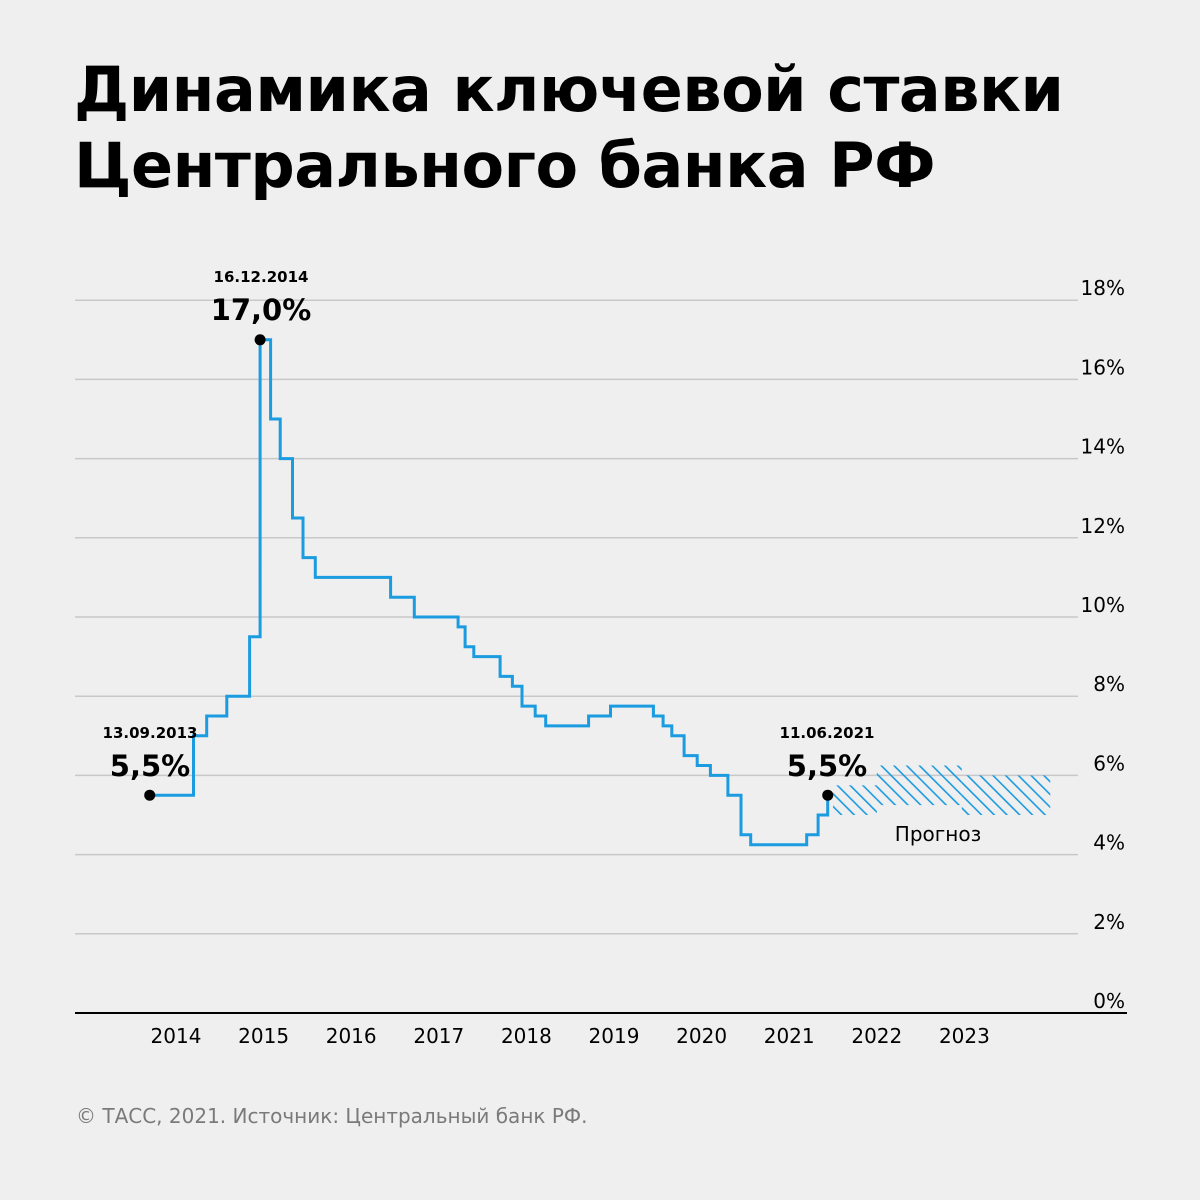  What do you see at coordinates (261, 277) in the screenshot?
I see `annotation-peak-date: 16.12.2014` at bounding box center [261, 277].